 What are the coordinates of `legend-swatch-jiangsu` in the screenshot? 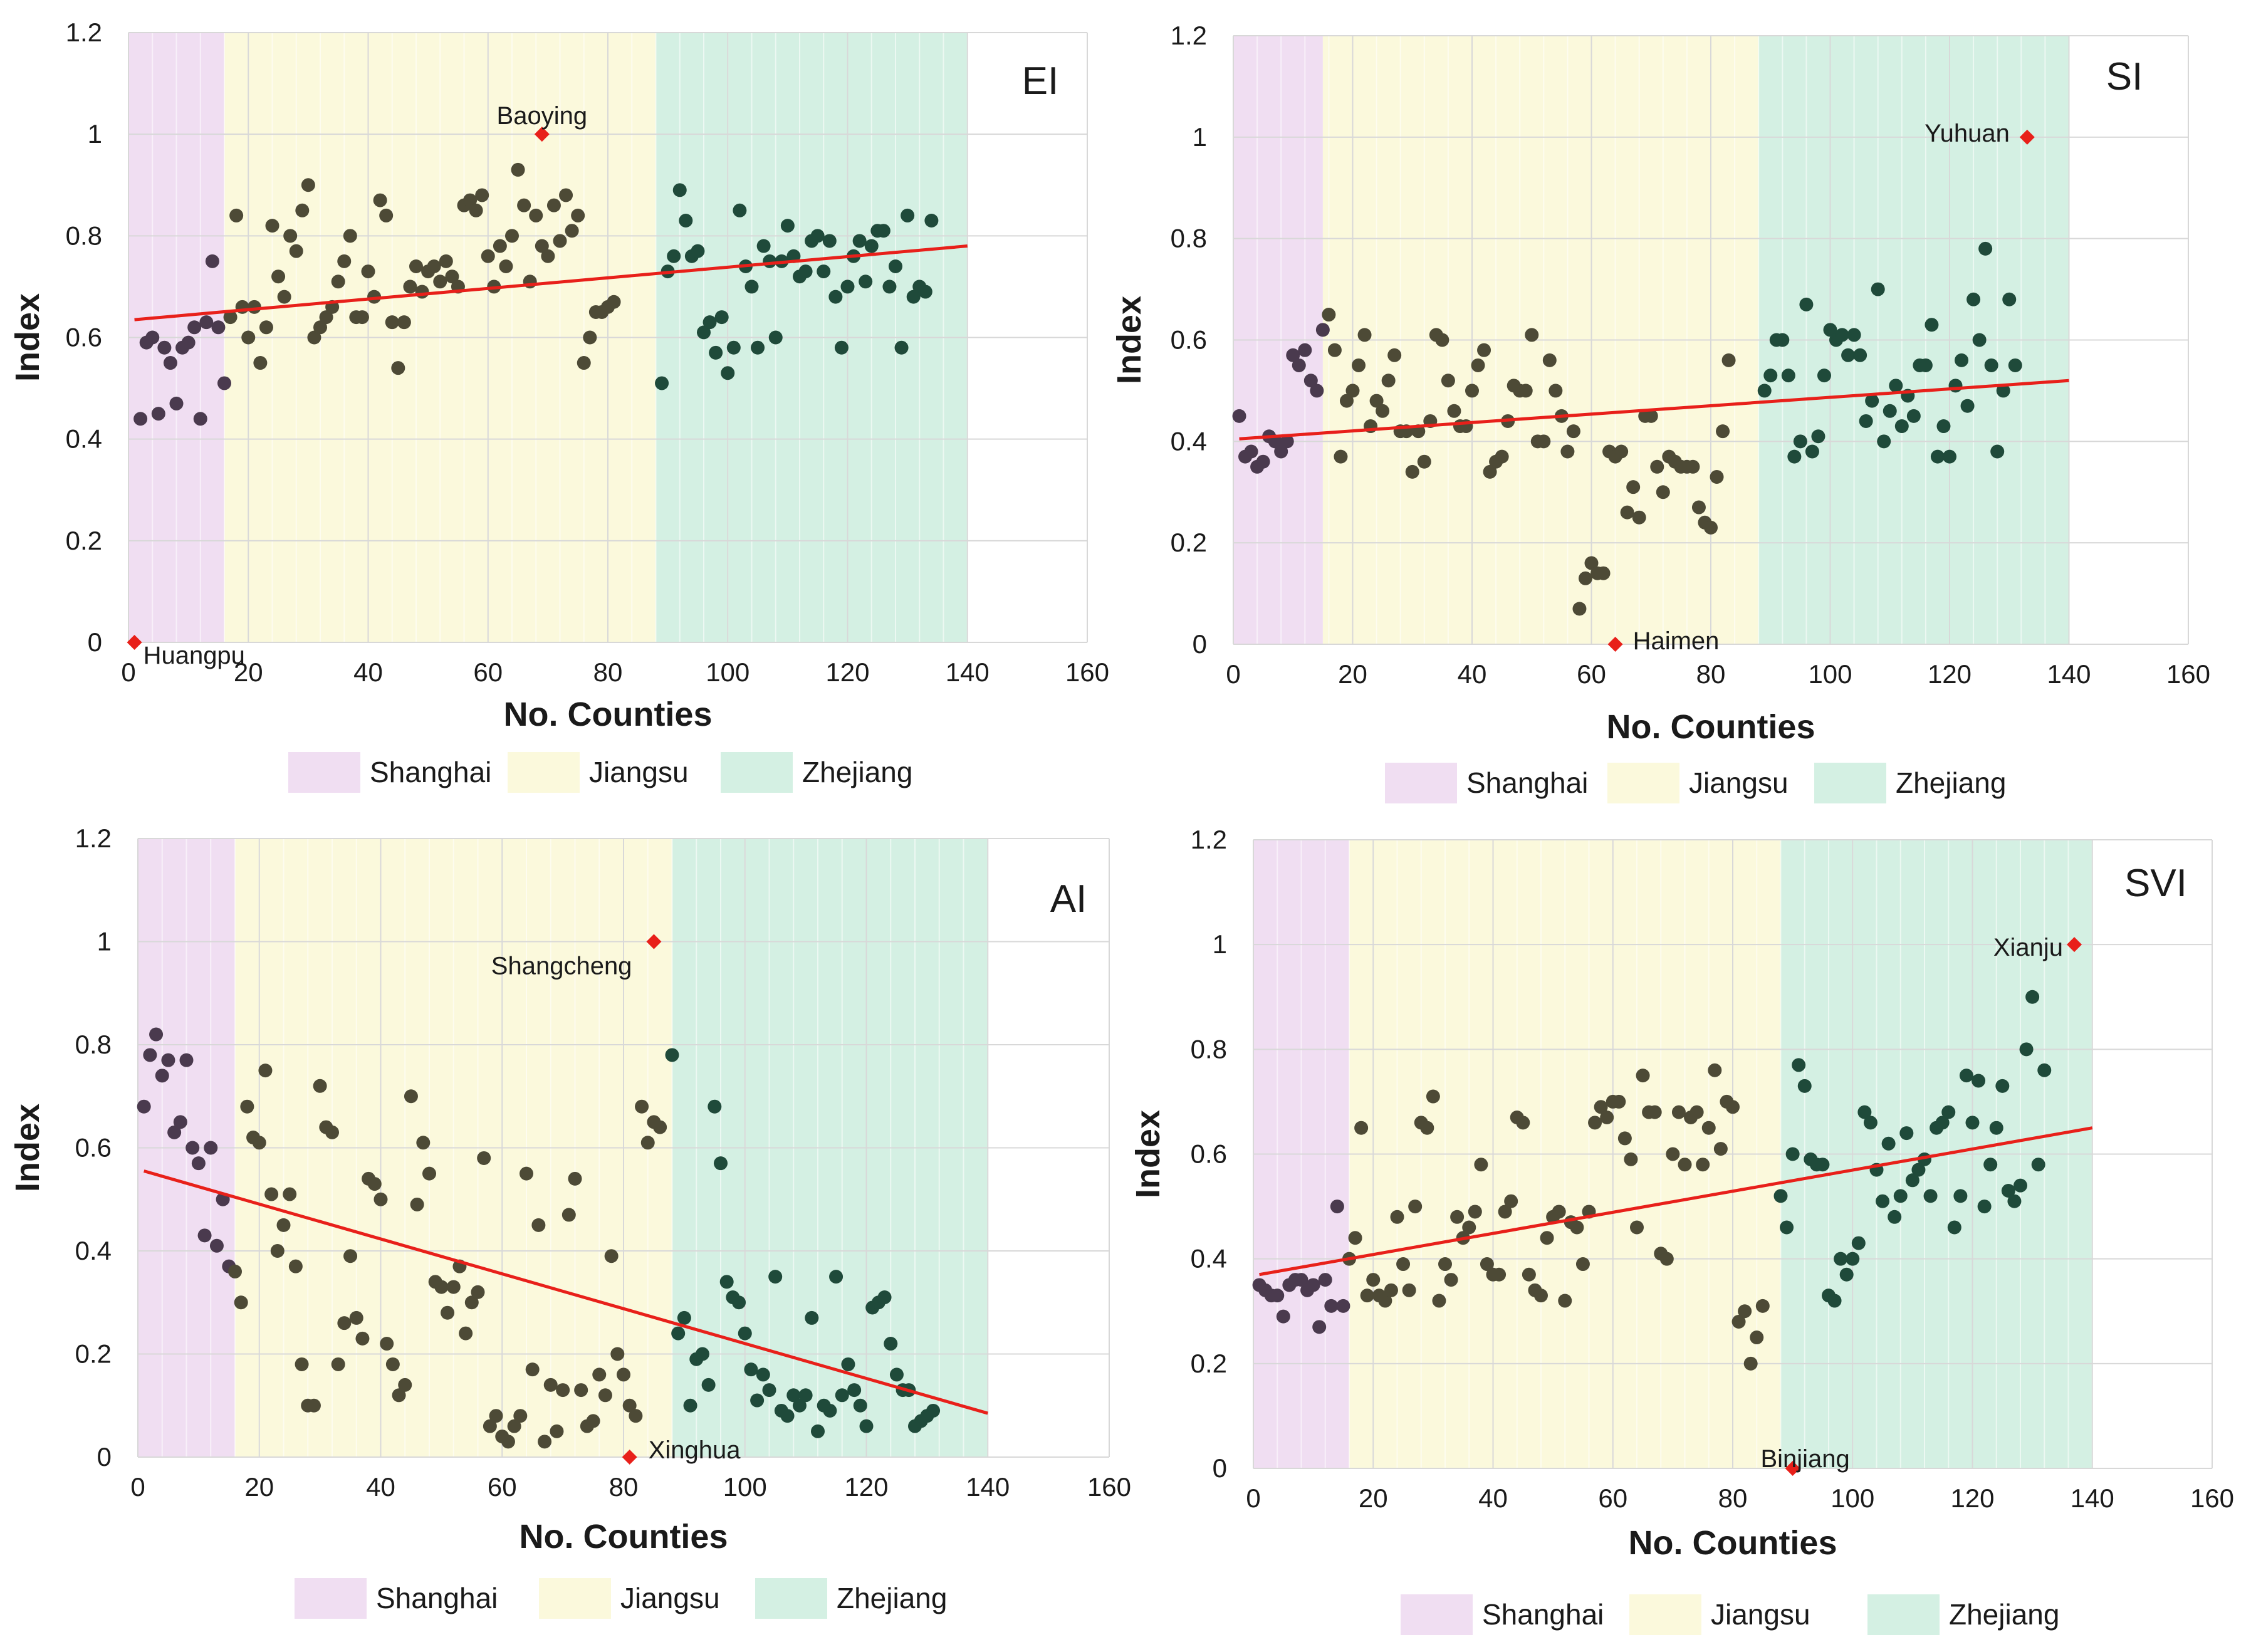 It's located at (1643, 783).